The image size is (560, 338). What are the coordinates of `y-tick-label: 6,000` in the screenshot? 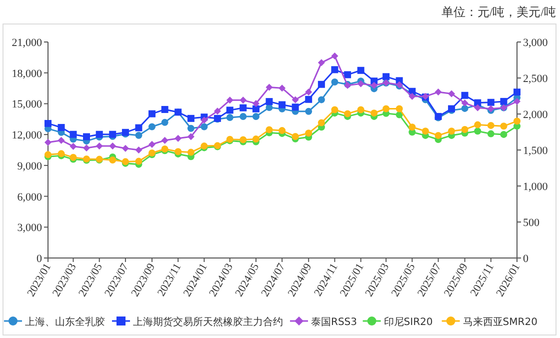 It's located at (29, 197).